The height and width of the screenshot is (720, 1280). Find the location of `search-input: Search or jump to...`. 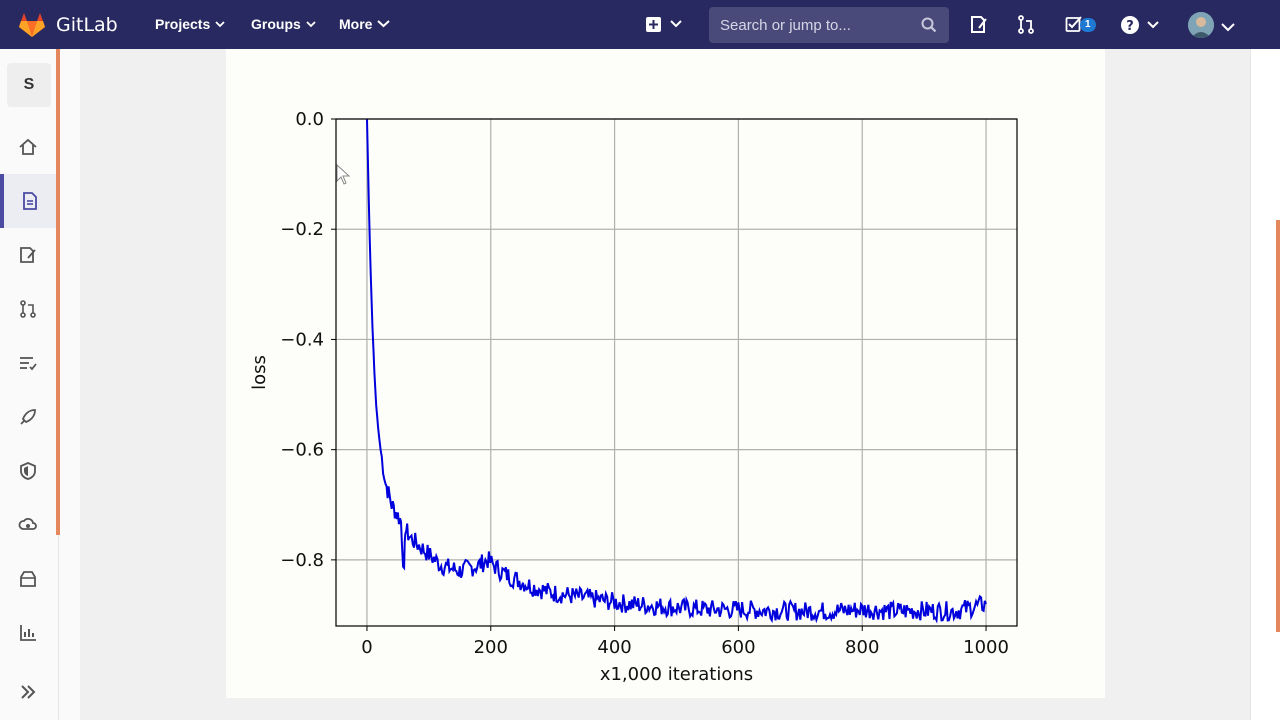

search-input: Search or jump to... is located at coordinates (829, 25).